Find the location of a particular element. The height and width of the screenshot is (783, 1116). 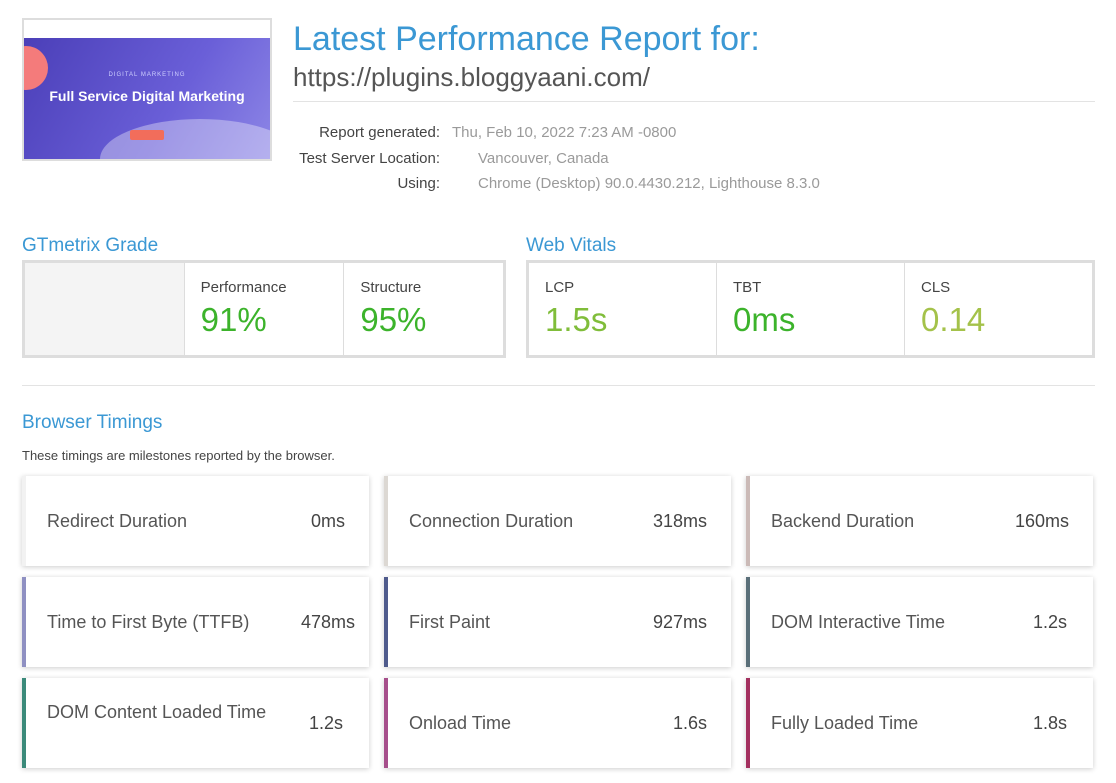

timing-value: 160ms is located at coordinates (1041, 521).